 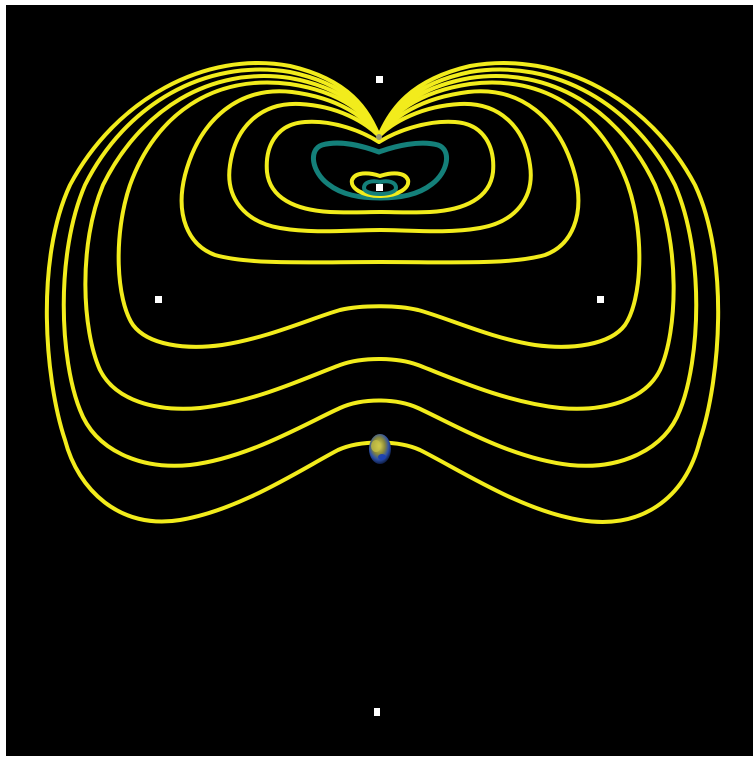 I want to click on l5-marker, so click(x=600, y=299).